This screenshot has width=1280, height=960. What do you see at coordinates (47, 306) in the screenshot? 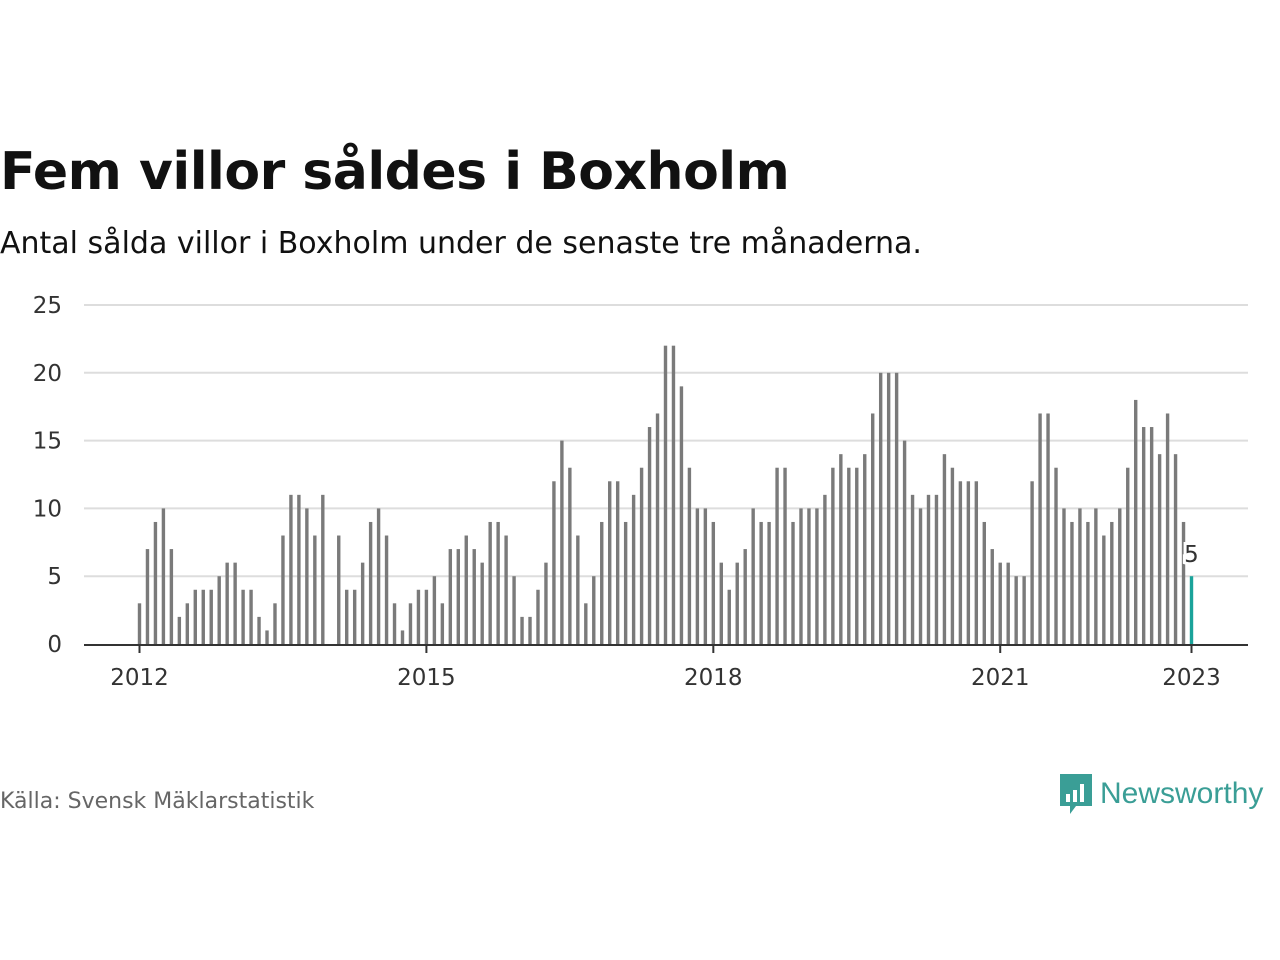
I see `y-tick-label: 25` at bounding box center [47, 306].